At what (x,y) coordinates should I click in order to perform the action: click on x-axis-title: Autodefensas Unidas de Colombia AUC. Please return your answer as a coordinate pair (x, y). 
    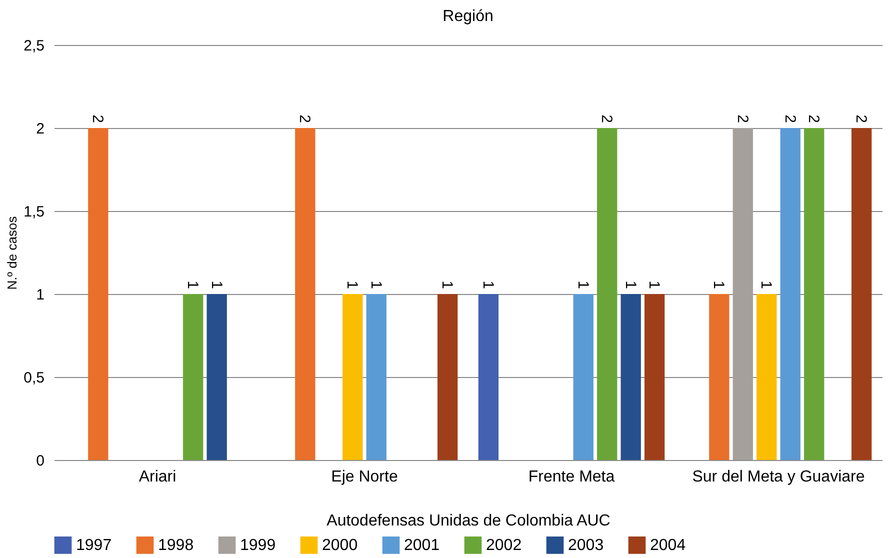
    Looking at the image, I should click on (468, 521).